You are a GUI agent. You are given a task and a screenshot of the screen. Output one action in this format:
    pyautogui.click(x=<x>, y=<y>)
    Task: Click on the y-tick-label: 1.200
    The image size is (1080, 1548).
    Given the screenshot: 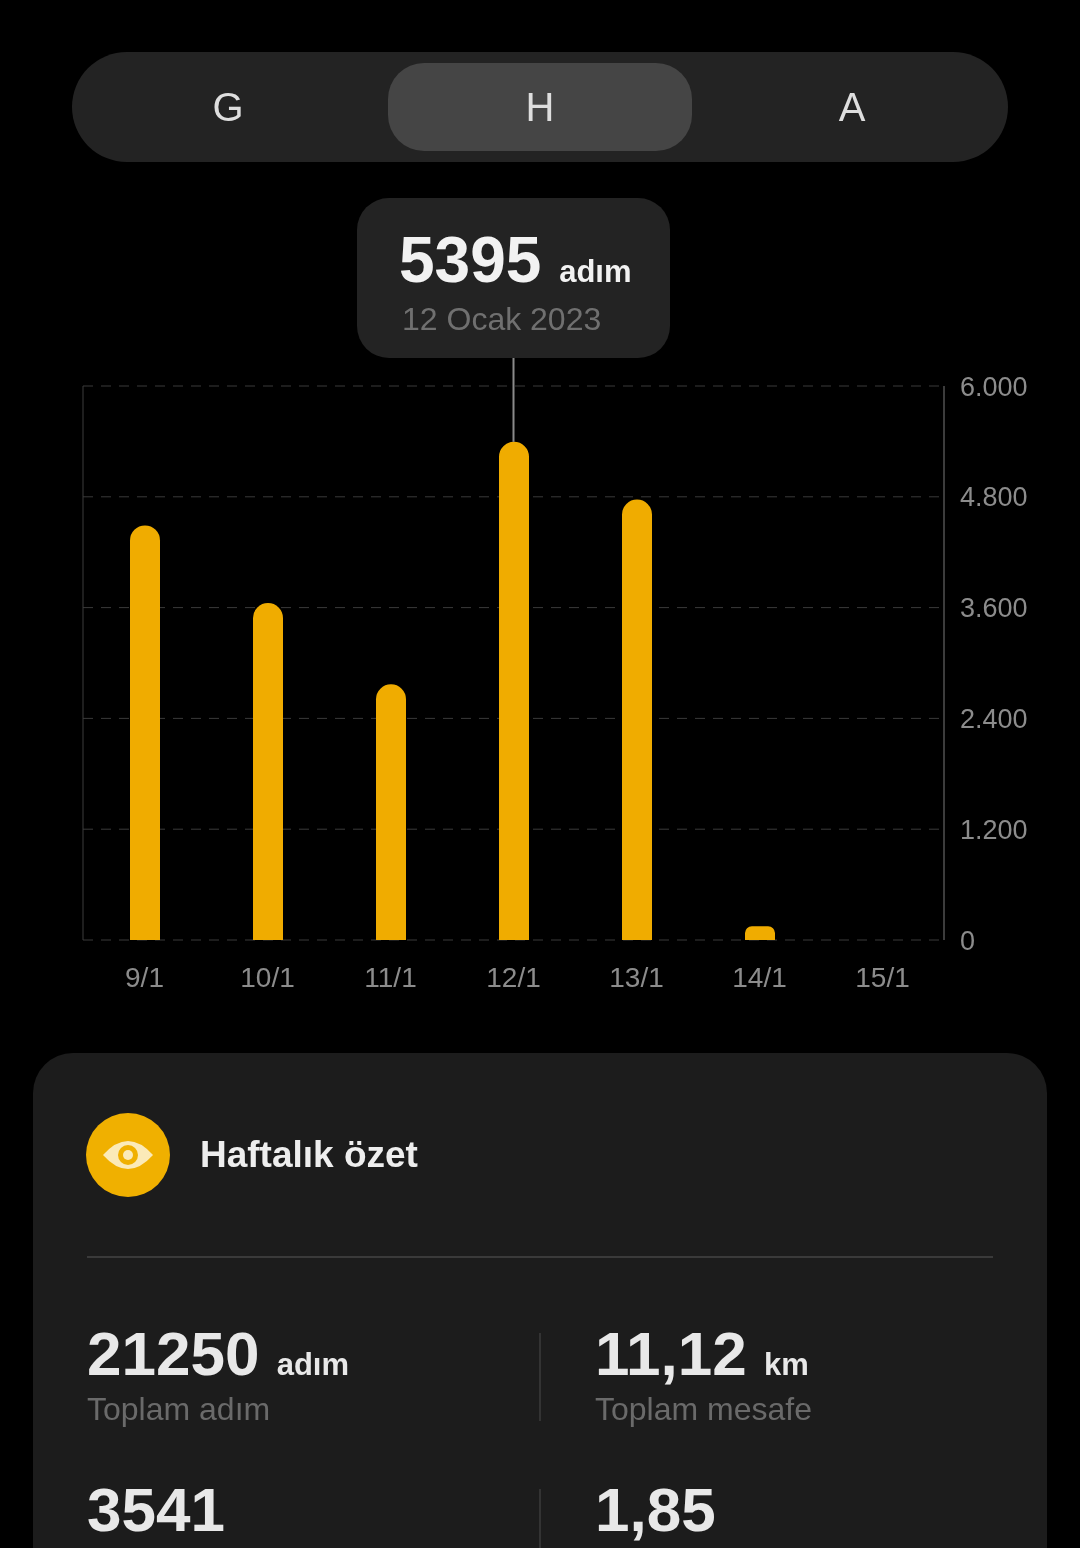 What is the action you would take?
    pyautogui.click(x=994, y=829)
    